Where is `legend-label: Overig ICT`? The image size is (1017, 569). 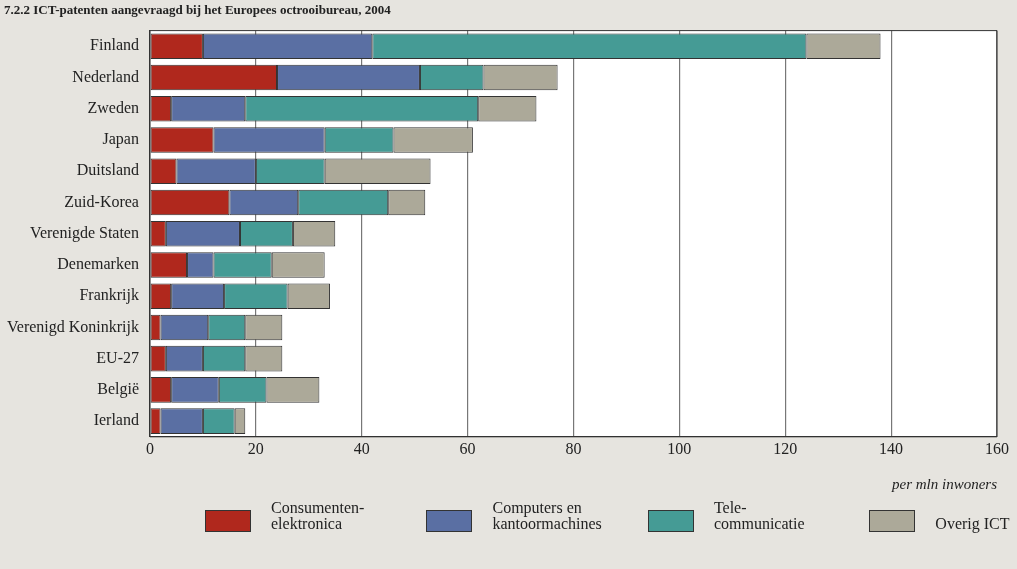
legend-label: Overig ICT is located at coordinates (972, 523).